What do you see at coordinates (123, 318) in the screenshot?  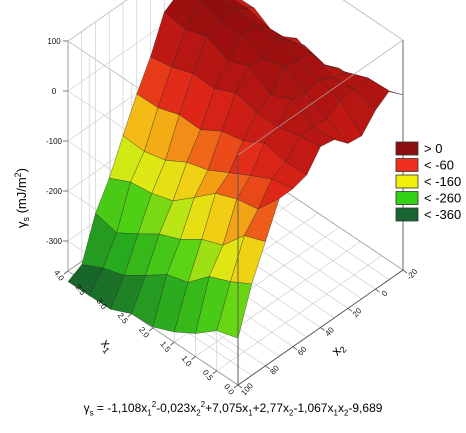 I see `x1-tick-label: 2.5` at bounding box center [123, 318].